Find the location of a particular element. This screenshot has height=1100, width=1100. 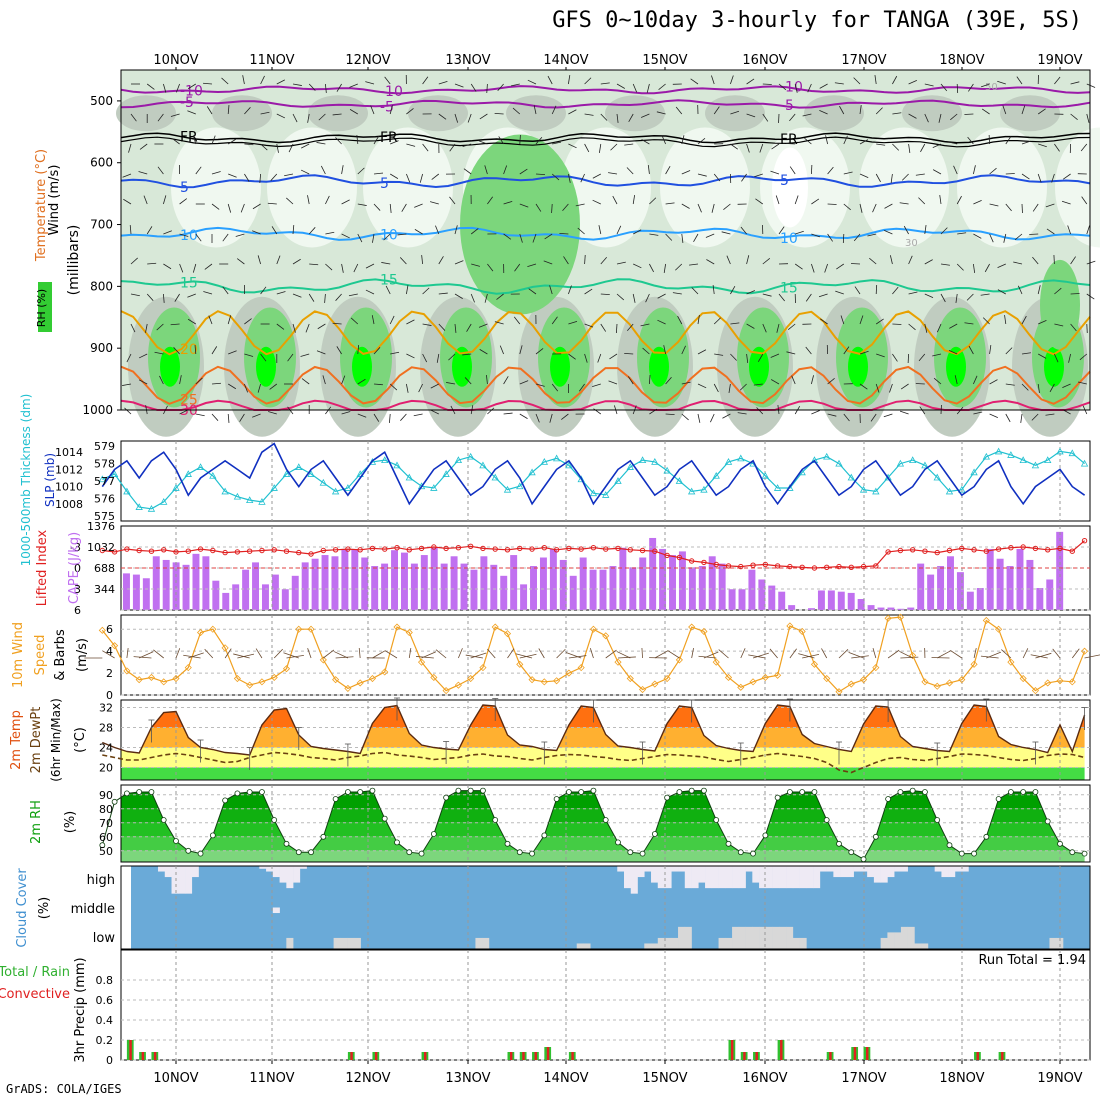

rh-tick-label: 90 is located at coordinates (106, 795).